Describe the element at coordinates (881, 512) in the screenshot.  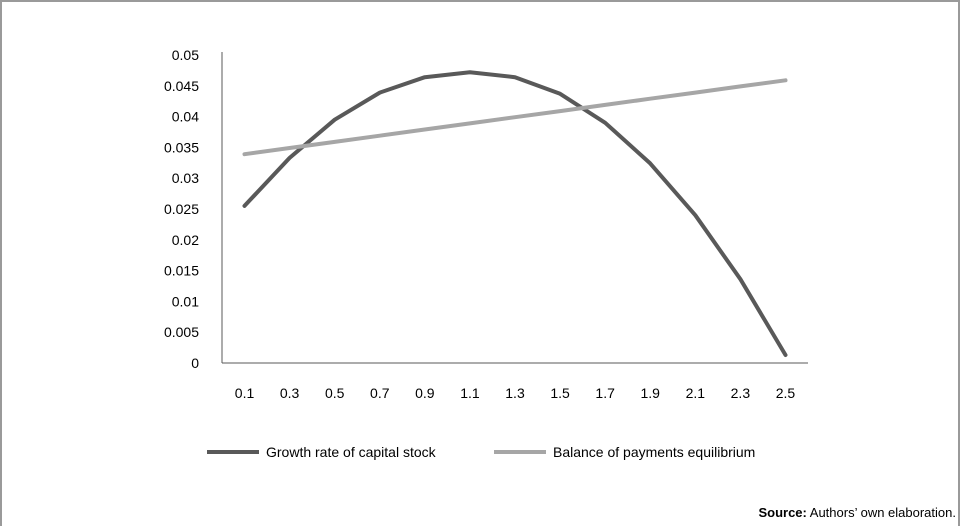
I see `source-text: Authors’ own elaboration.` at that location.